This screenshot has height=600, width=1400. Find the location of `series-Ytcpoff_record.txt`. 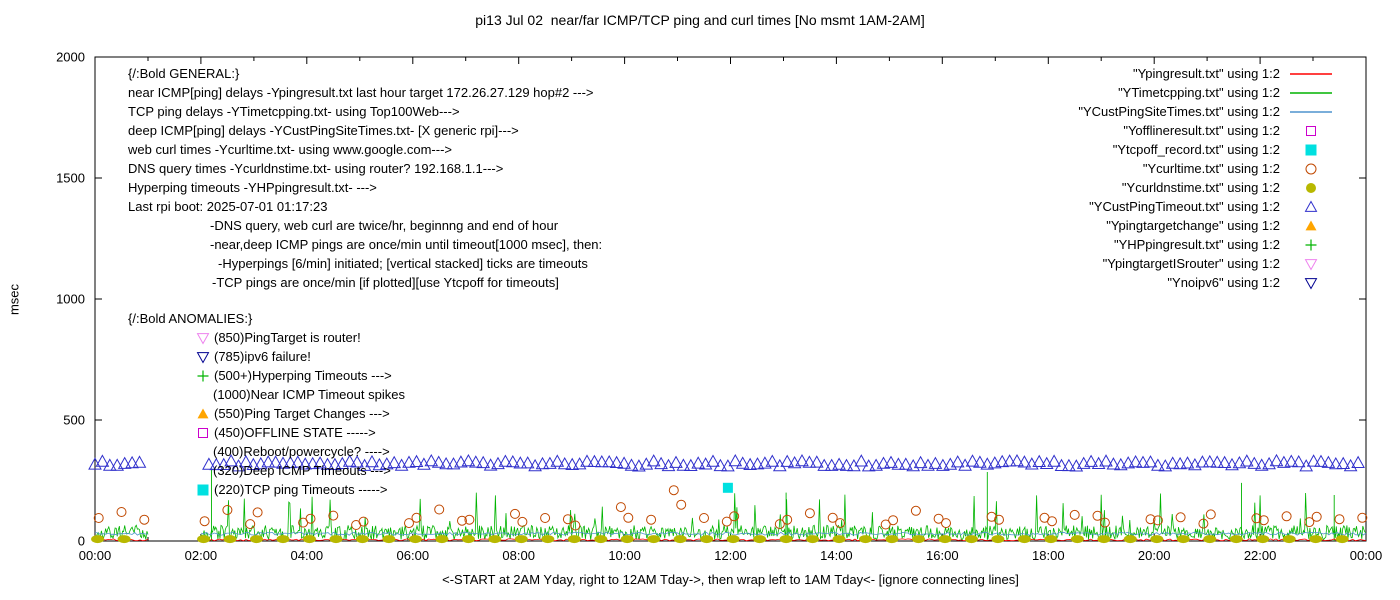

series-Ytcpoff_record.txt is located at coordinates (727, 487).